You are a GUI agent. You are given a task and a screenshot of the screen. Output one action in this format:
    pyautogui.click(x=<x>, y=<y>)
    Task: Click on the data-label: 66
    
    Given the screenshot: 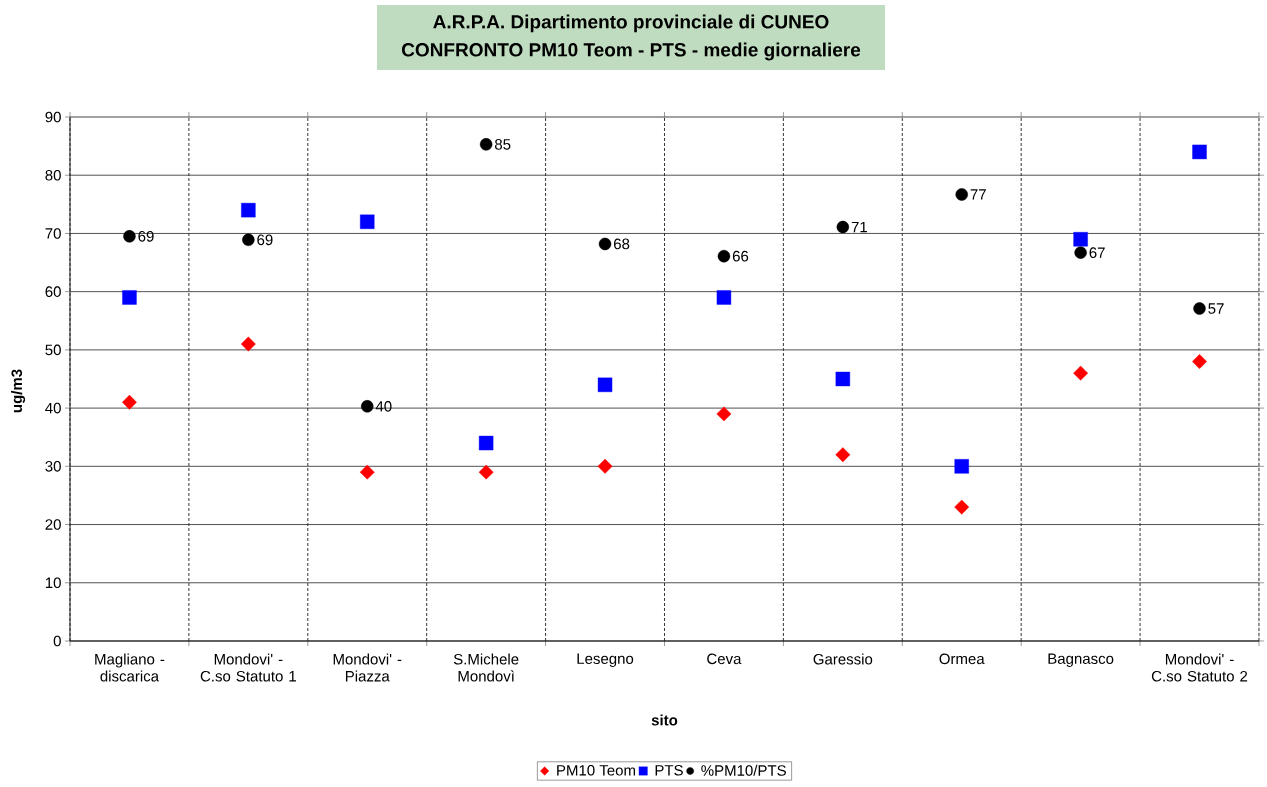 What is the action you would take?
    pyautogui.click(x=740, y=256)
    